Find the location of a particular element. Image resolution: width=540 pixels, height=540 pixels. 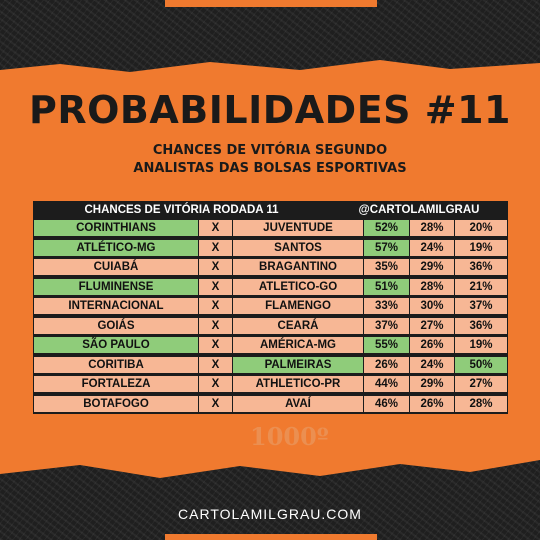

table-row: FLUMINENSE X ATLETICO-GO 51% 28% 21% is located at coordinates (270, 286).